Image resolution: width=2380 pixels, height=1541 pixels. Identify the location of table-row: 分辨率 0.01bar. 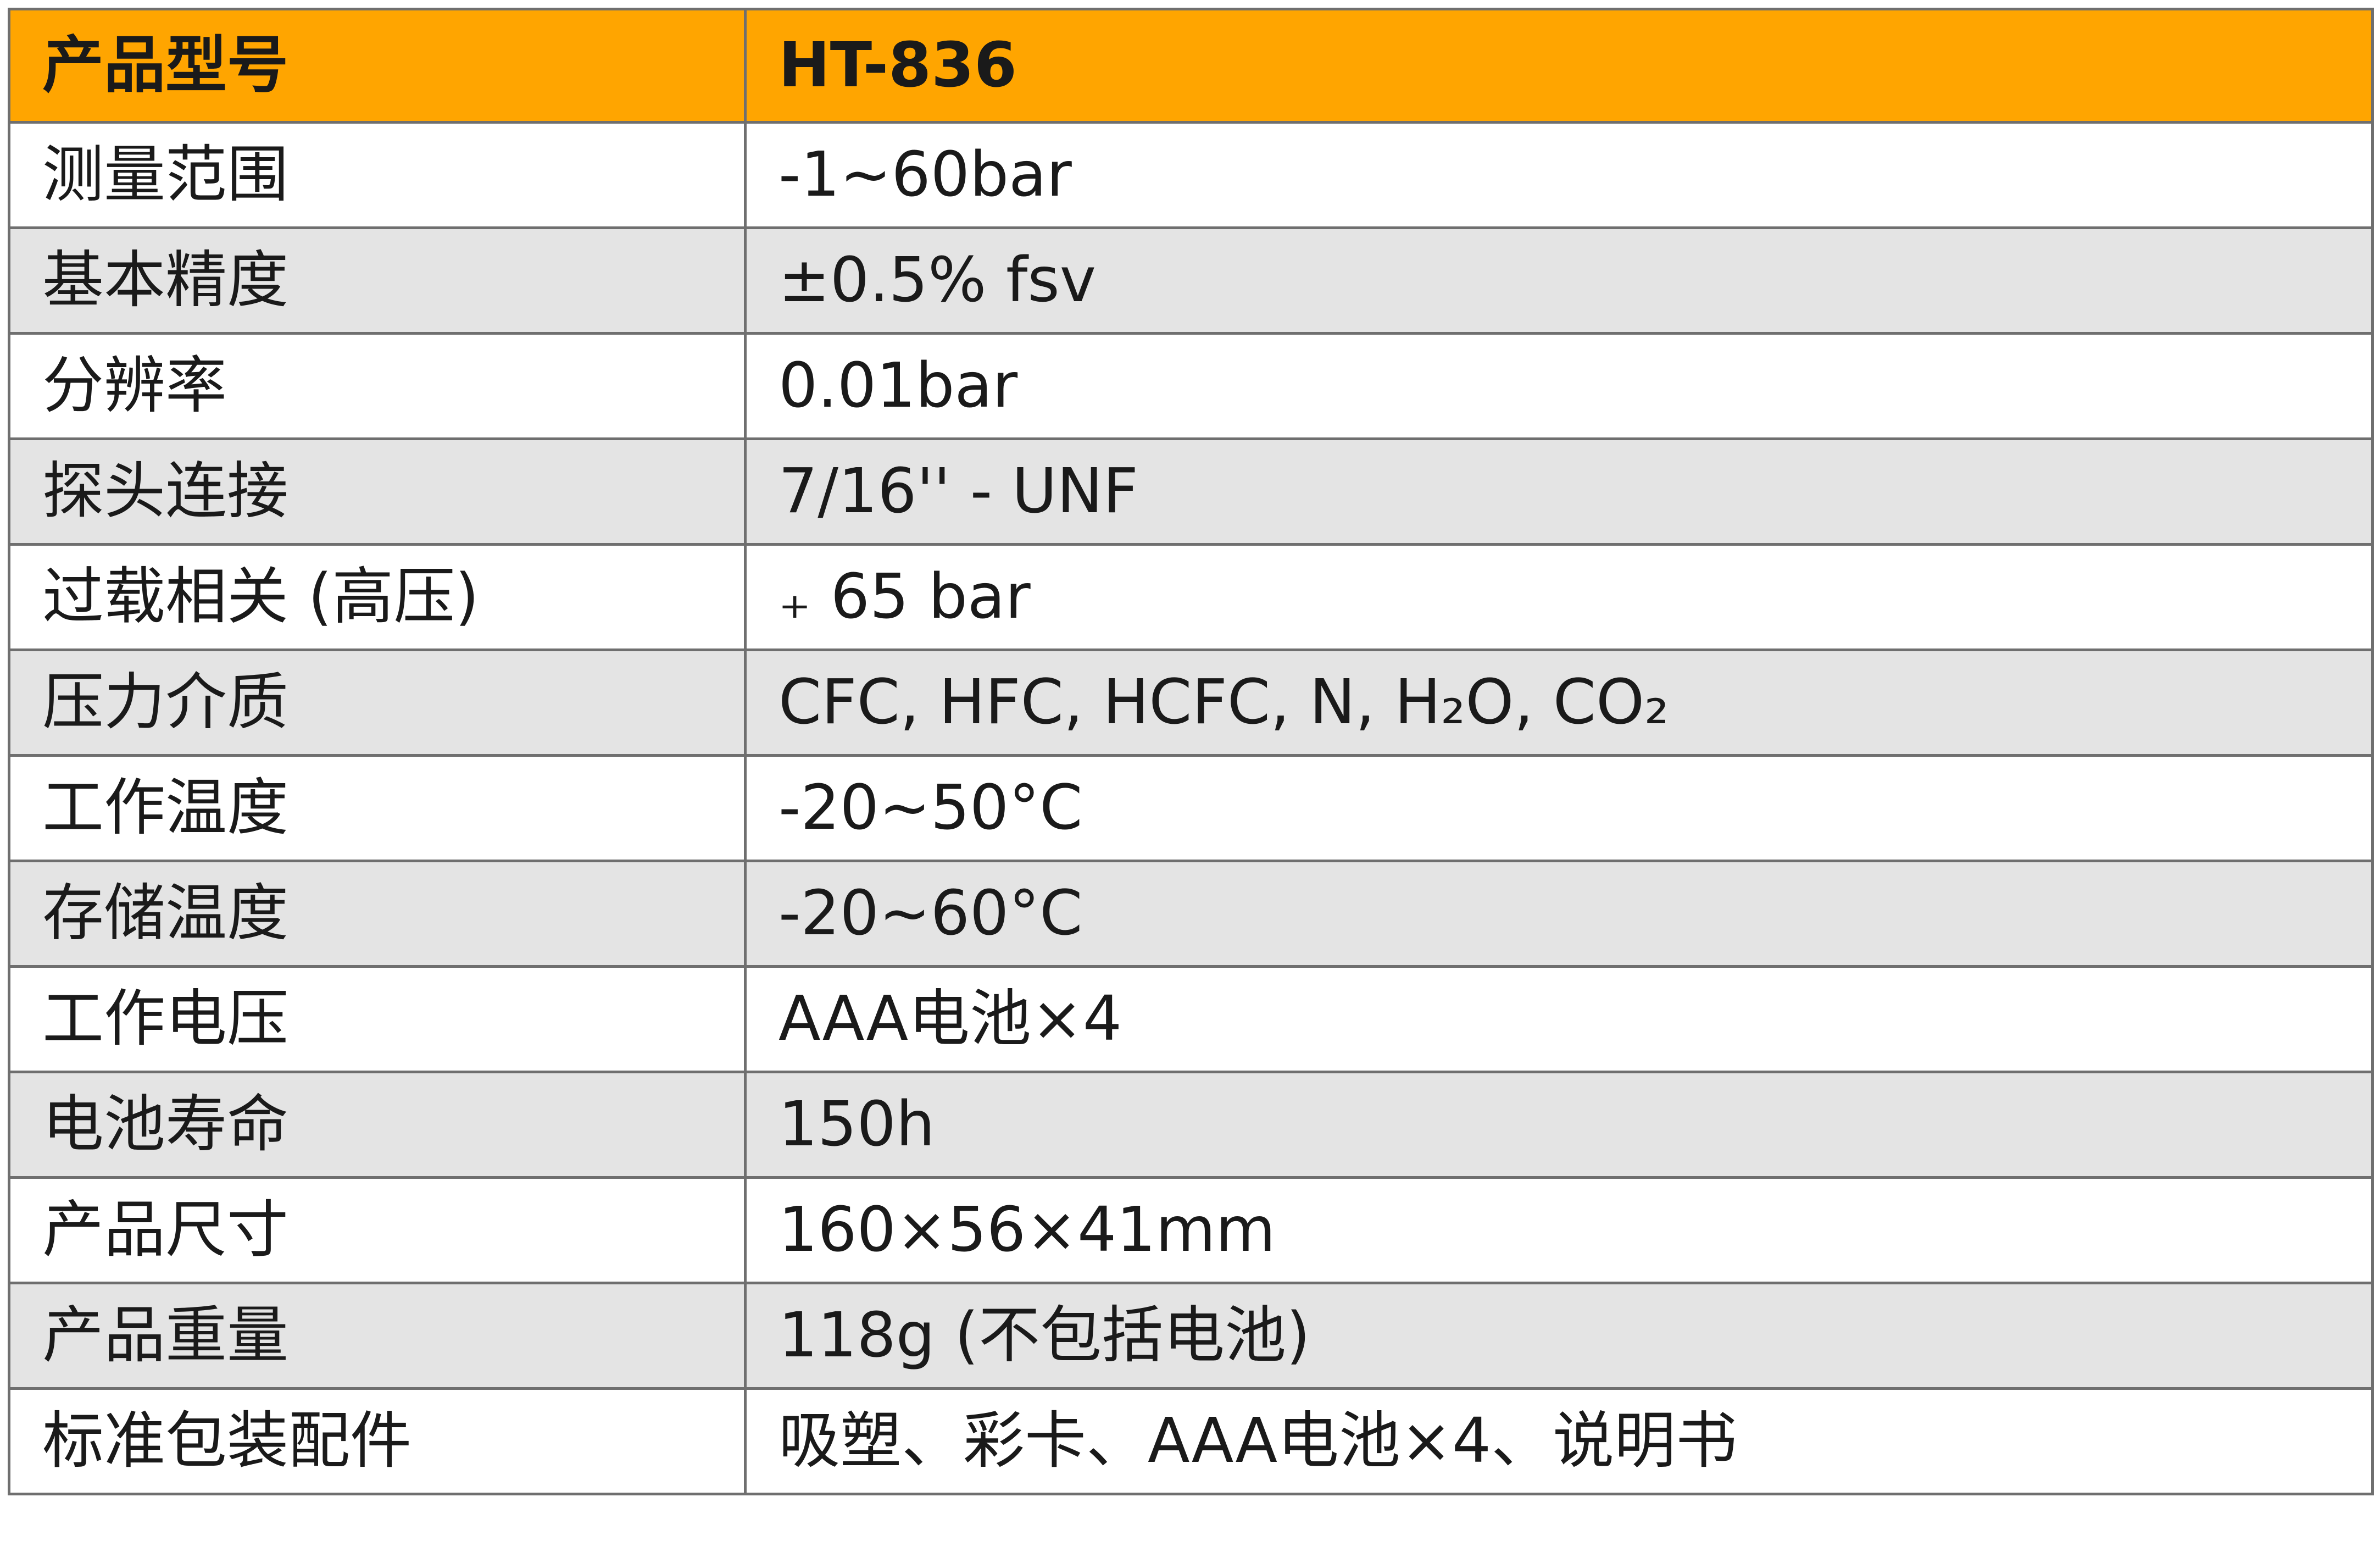
(1191, 386).